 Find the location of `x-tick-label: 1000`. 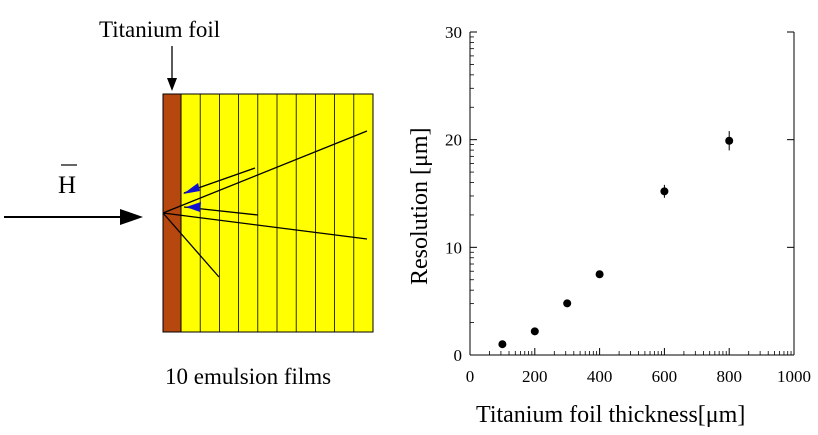

x-tick-label: 1000 is located at coordinates (794, 376).